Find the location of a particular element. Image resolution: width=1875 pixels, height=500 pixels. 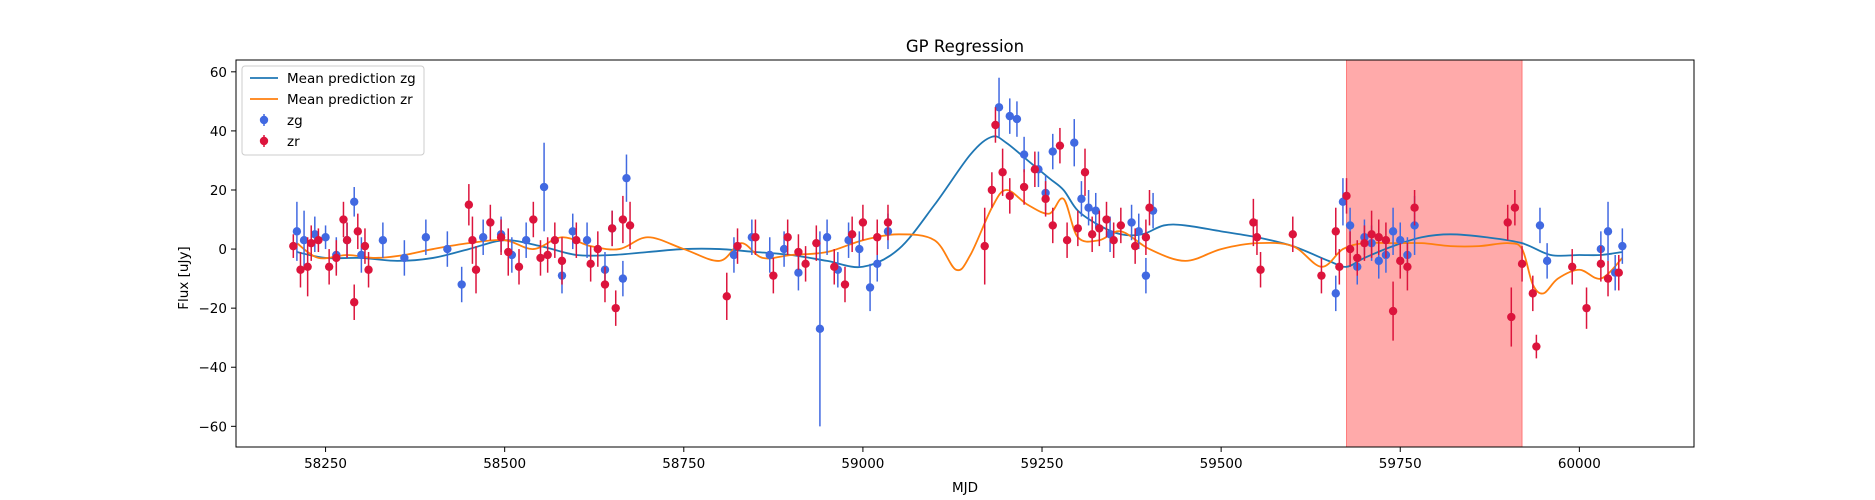

y-tick-label: −40 is located at coordinates (213, 368).